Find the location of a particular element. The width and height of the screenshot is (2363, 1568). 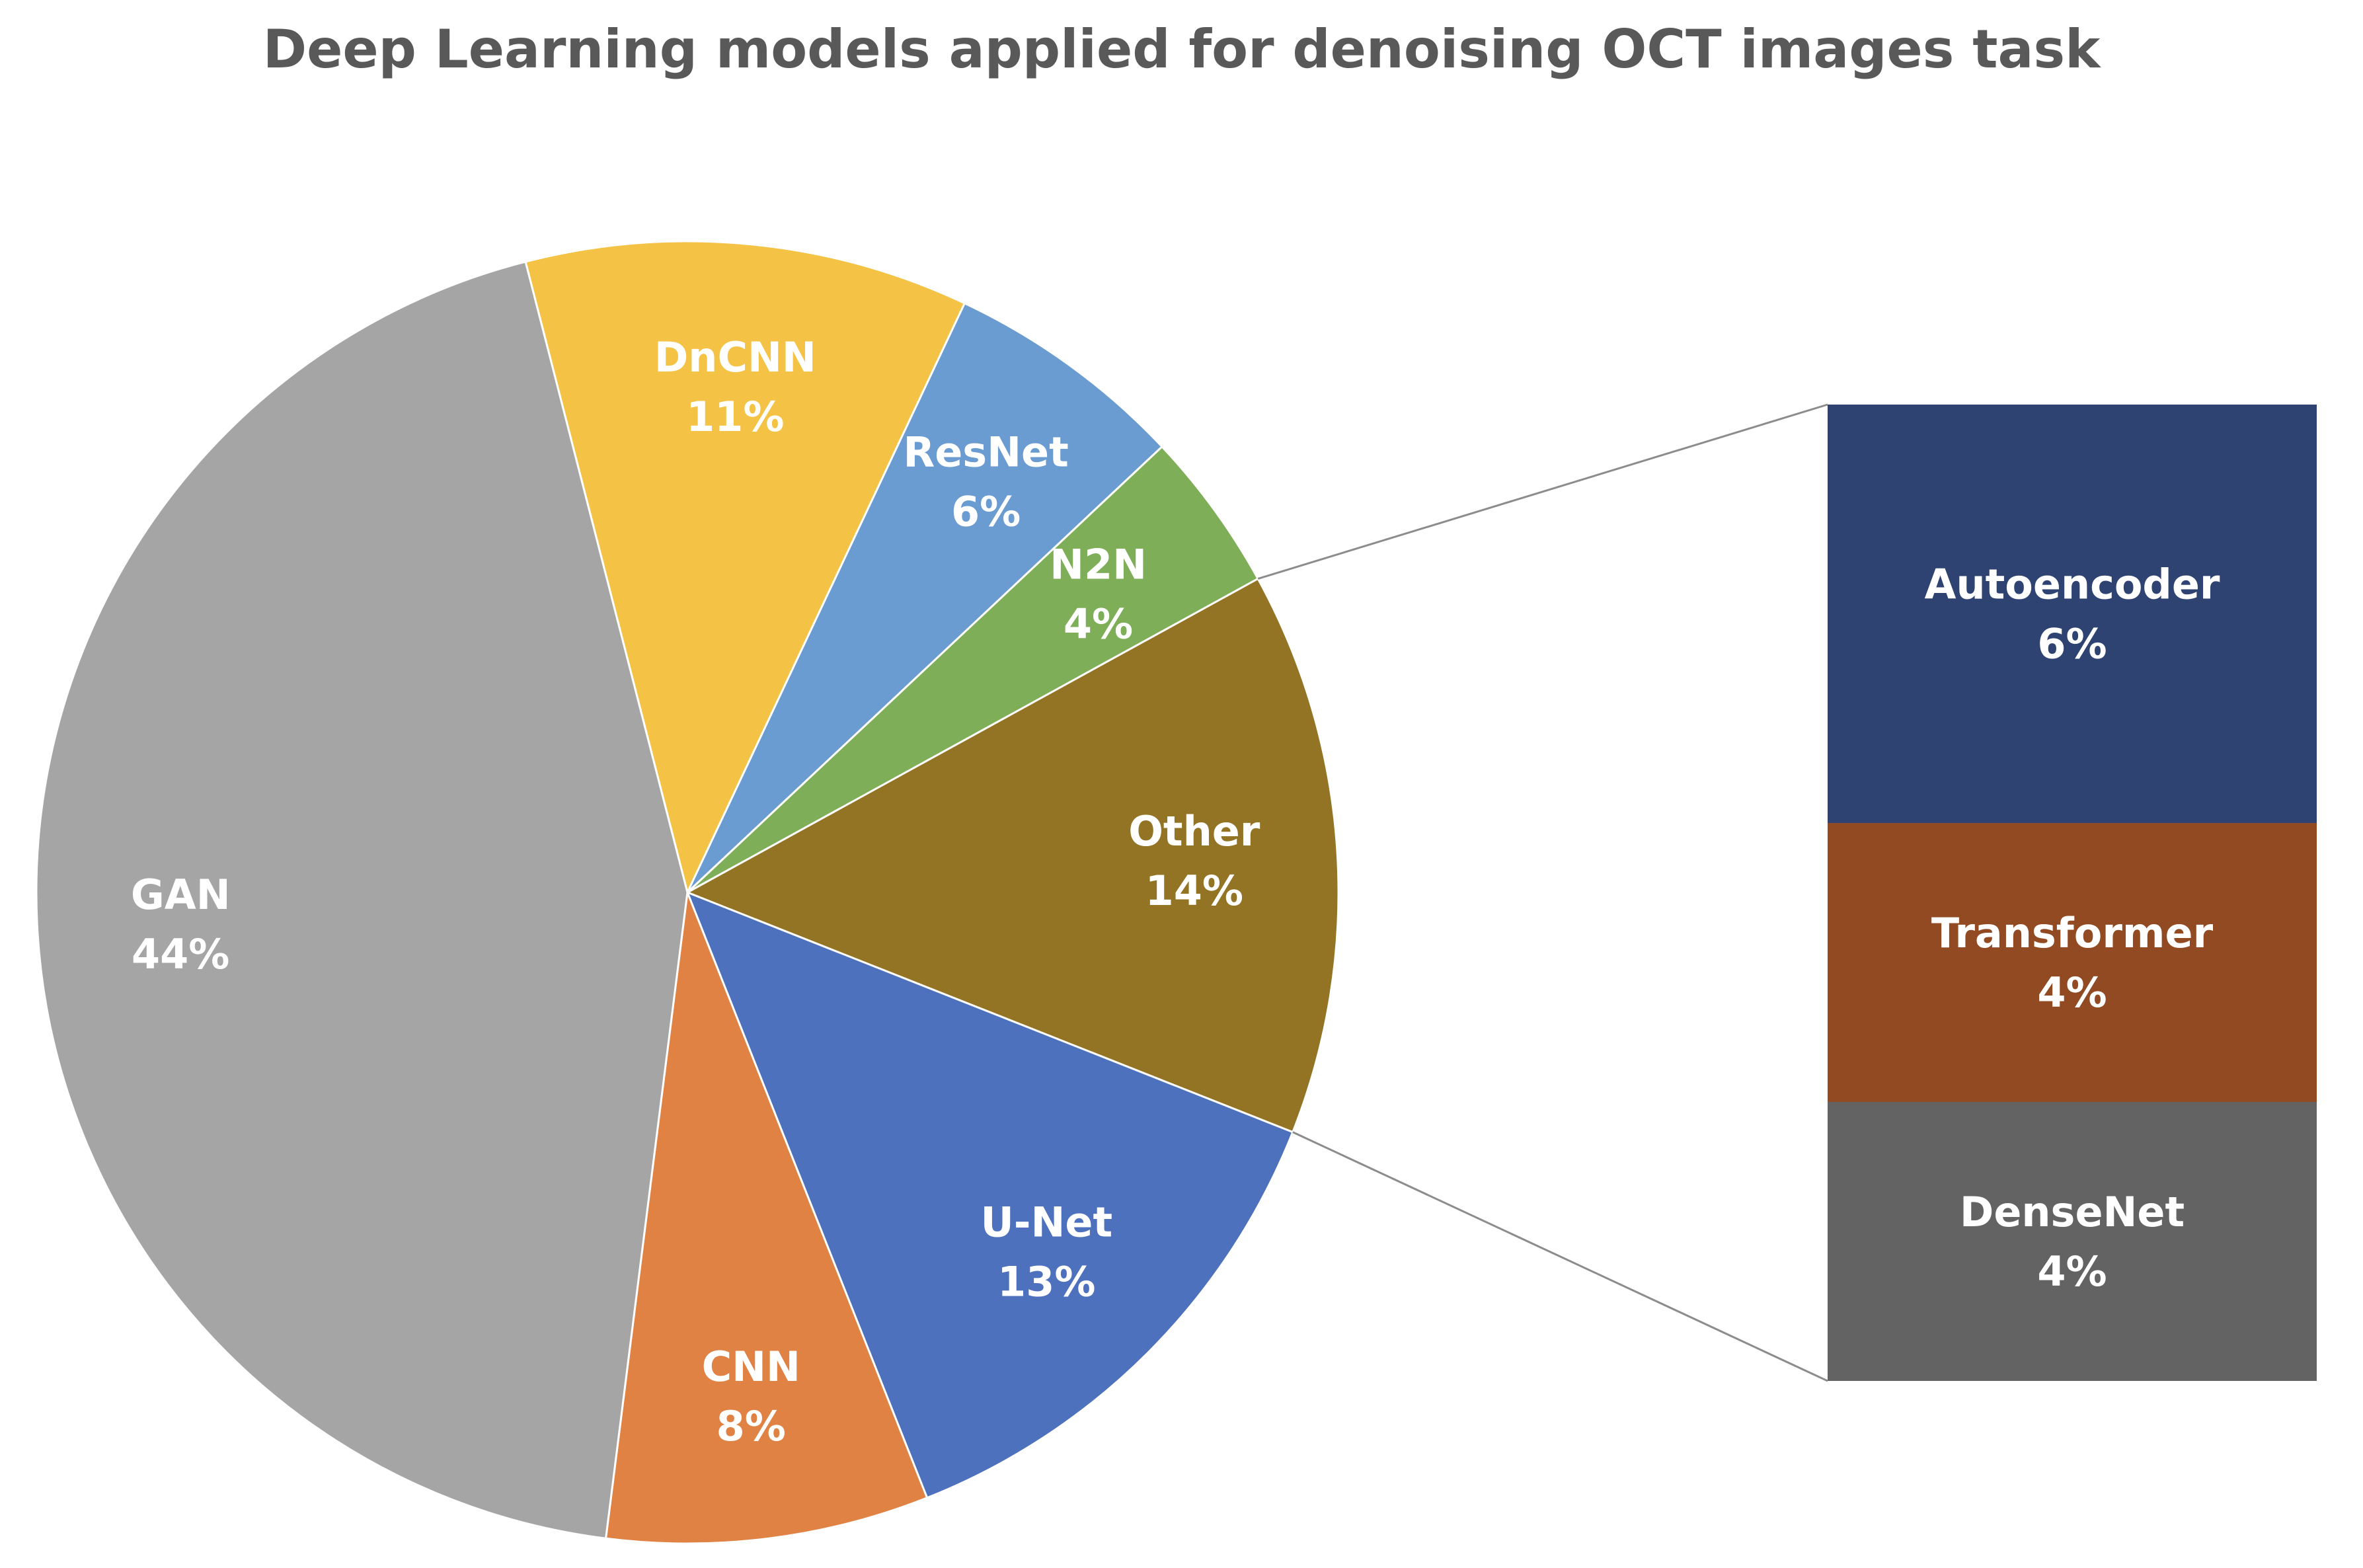

breakout-segment-densenet is located at coordinates (2072, 1241).